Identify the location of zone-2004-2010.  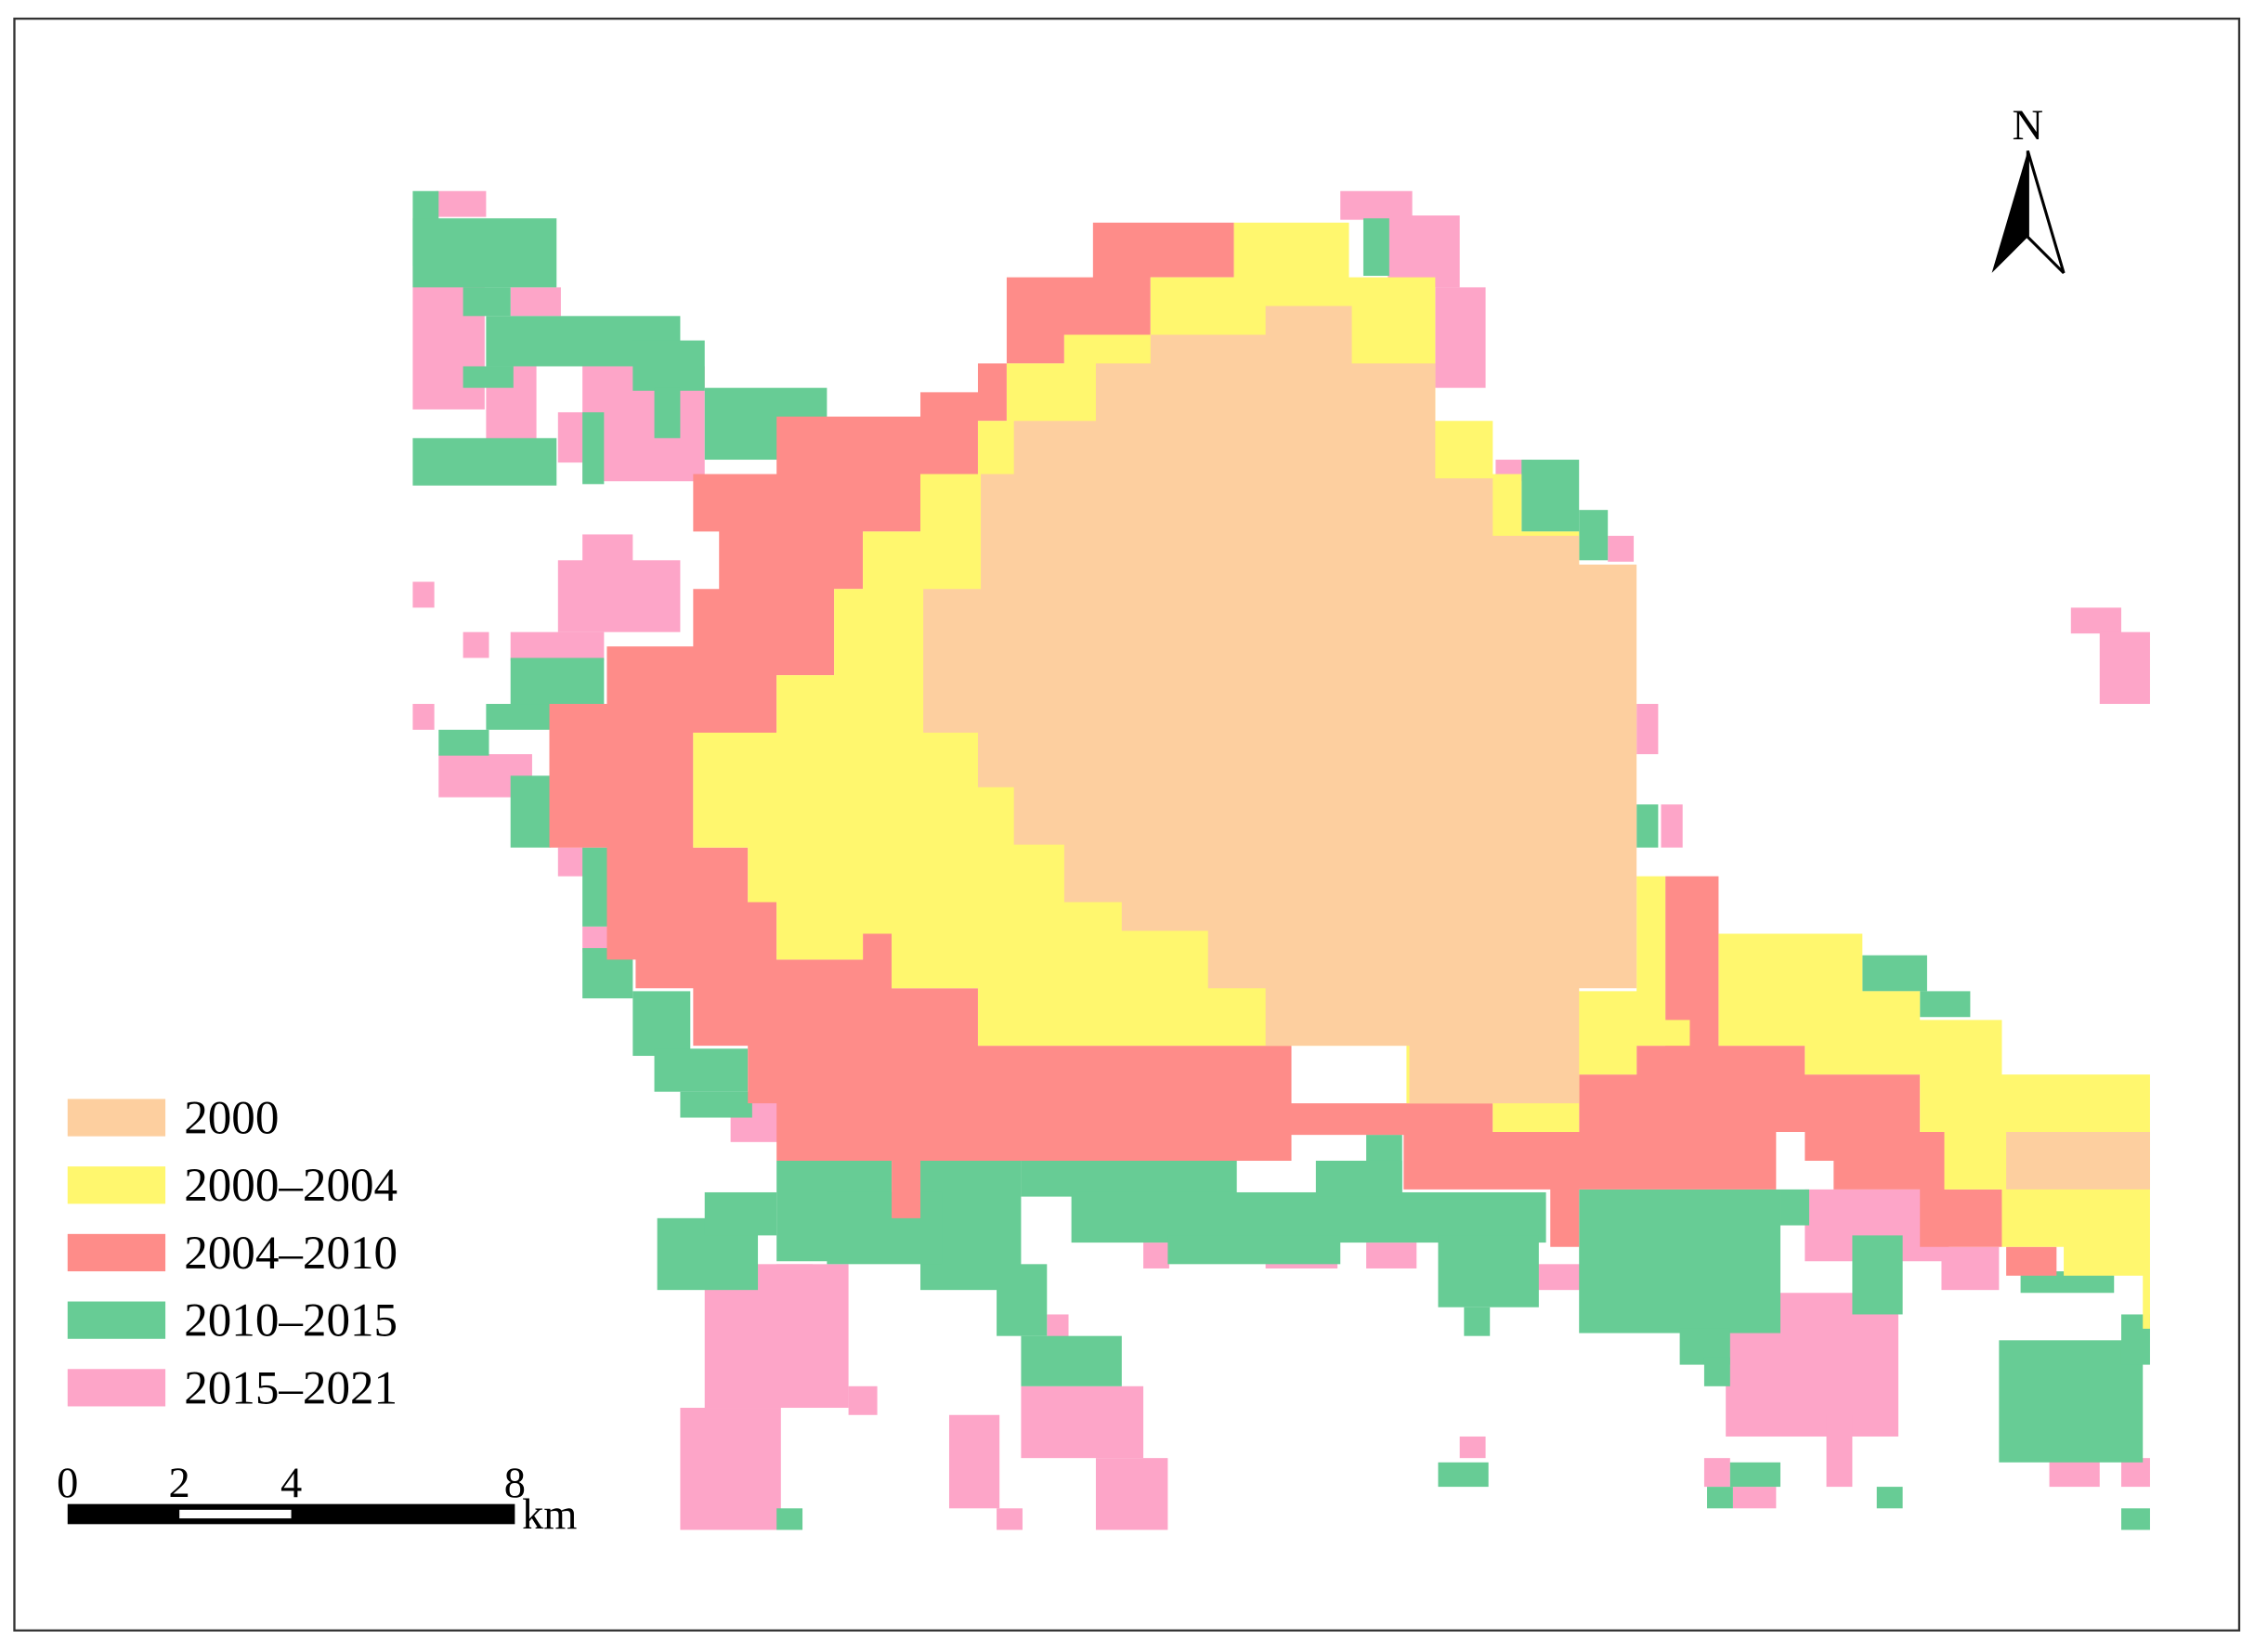
(1120, 293).